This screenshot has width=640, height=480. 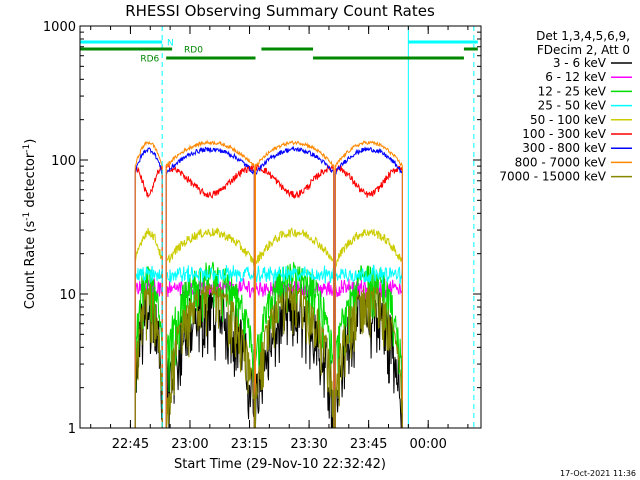 What do you see at coordinates (63, 161) in the screenshot?
I see `y-tick-label: 100` at bounding box center [63, 161].